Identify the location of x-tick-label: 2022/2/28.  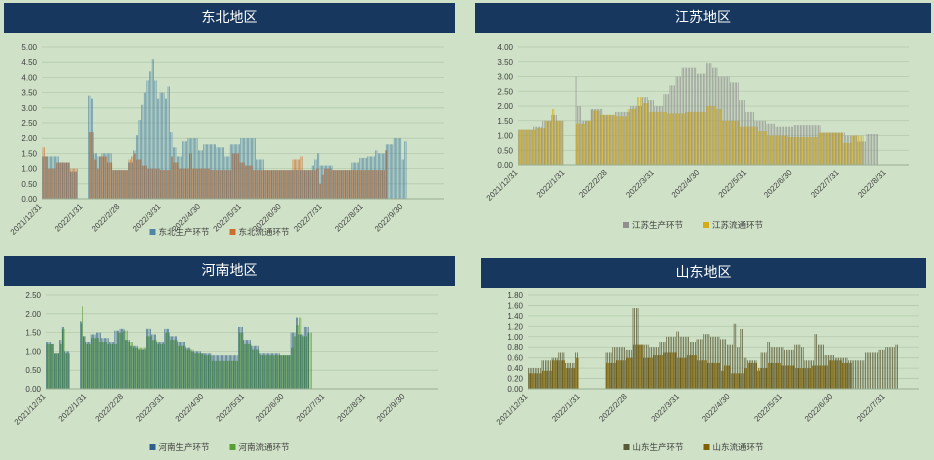
(109, 408).